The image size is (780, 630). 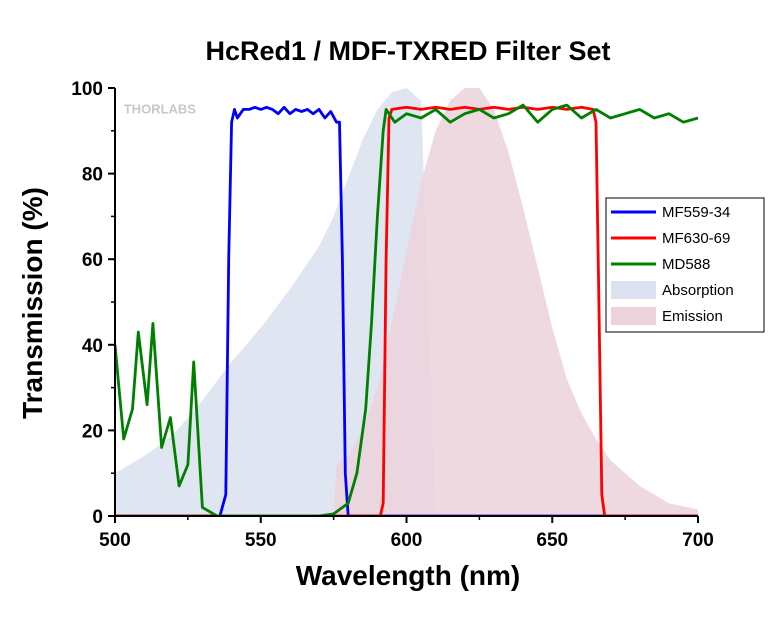 What do you see at coordinates (92, 346) in the screenshot?
I see `y-tick-label: 40` at bounding box center [92, 346].